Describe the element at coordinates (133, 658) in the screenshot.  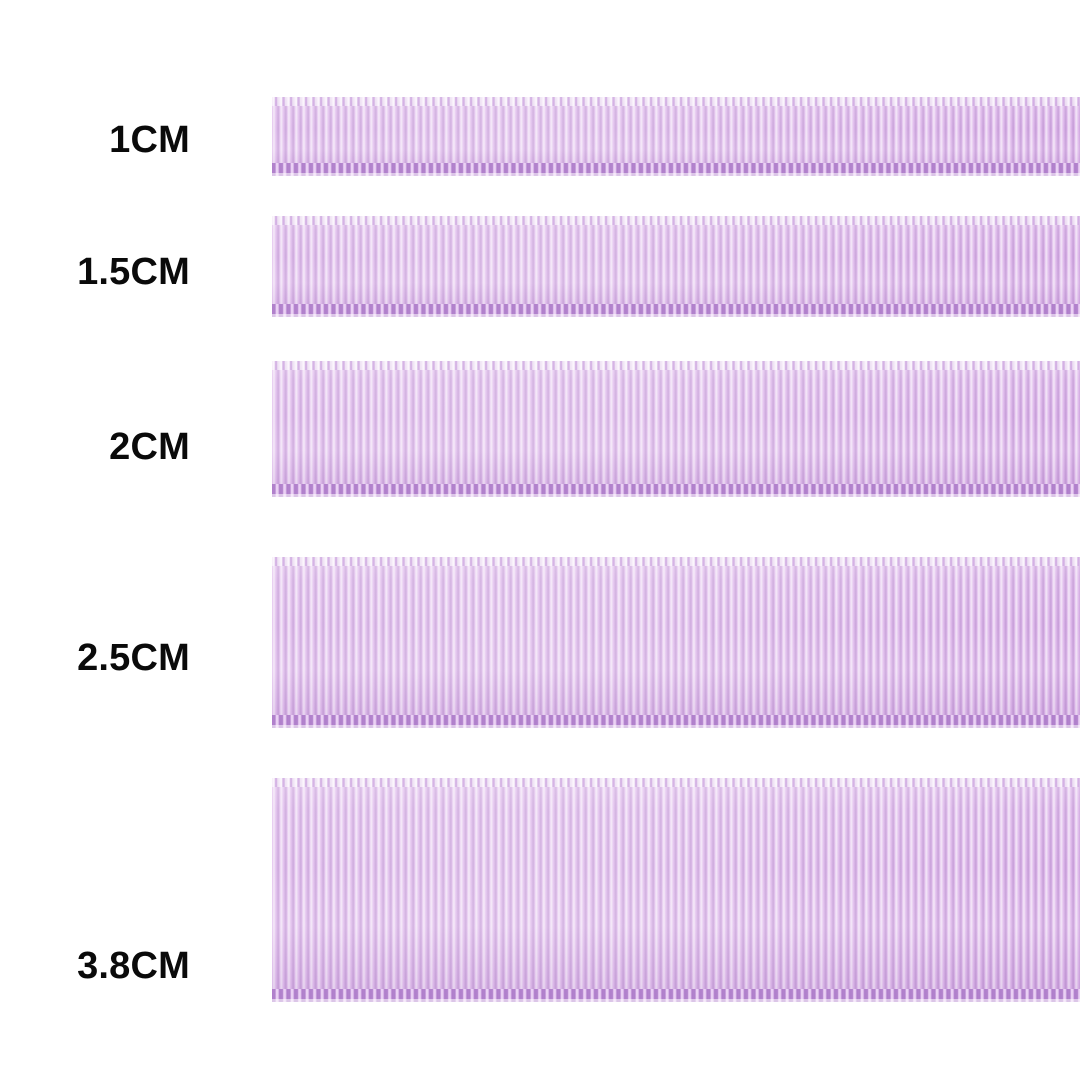
I see `size-label-2-5cm: 2.5CM` at that location.